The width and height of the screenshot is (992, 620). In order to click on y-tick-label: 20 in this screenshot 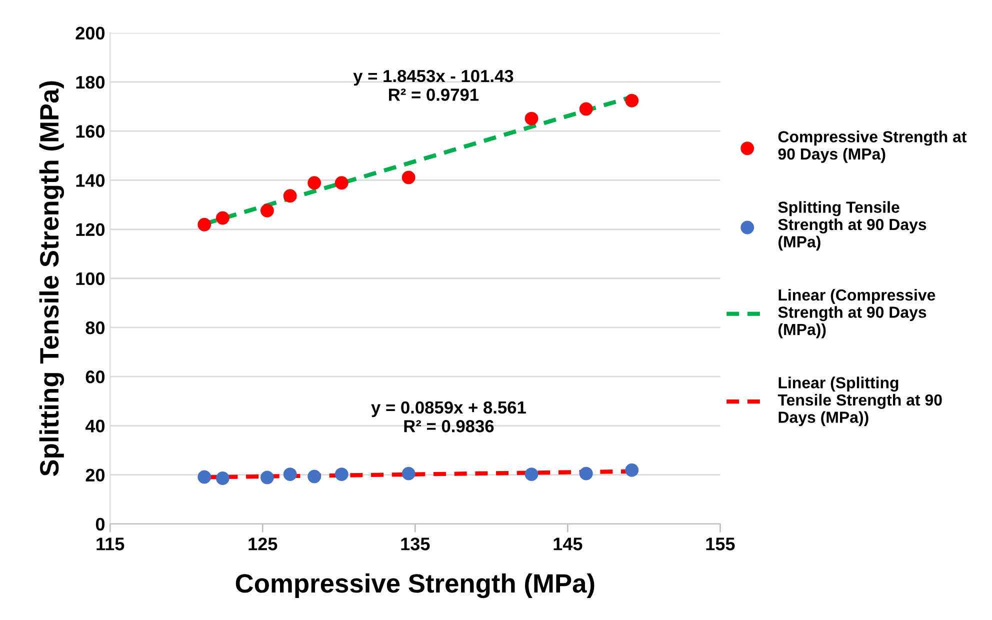, I will do `click(95, 475)`.